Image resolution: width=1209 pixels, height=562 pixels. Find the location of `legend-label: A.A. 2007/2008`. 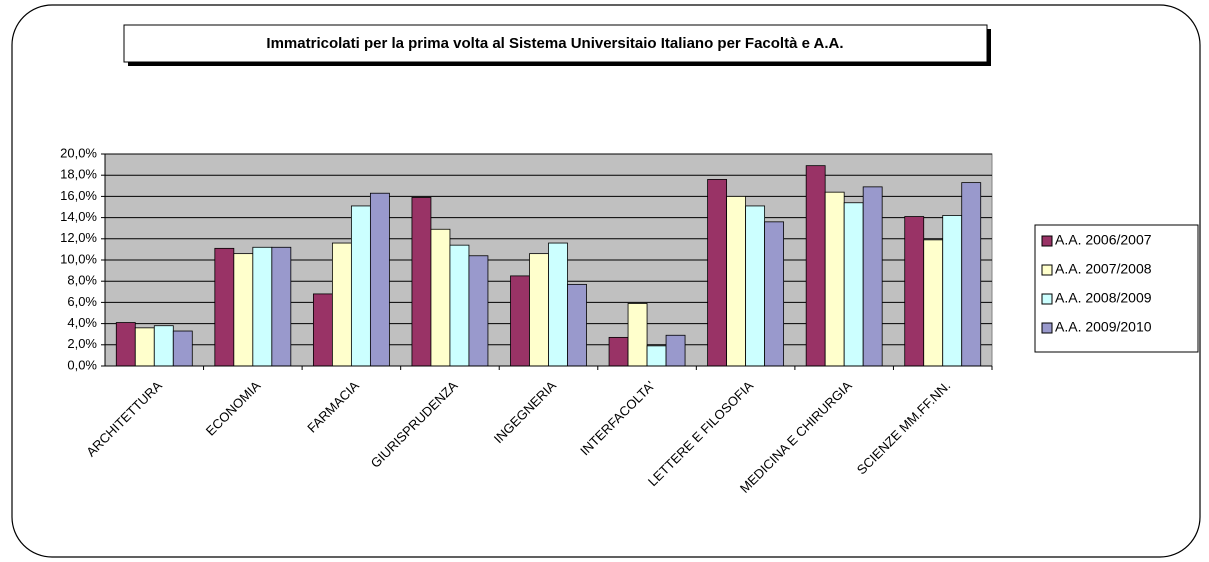

legend-label: A.A. 2007/2008 is located at coordinates (1103, 269).